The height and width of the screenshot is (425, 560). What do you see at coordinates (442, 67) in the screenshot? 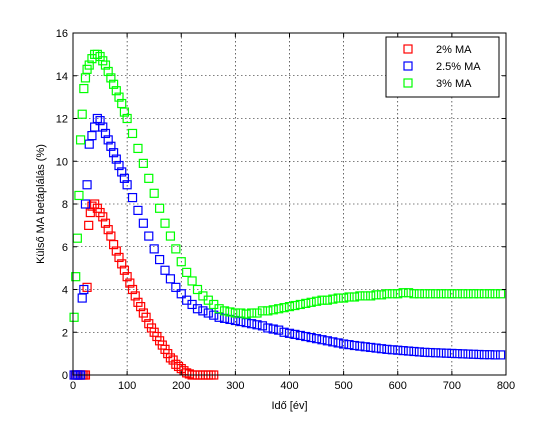
I see `legend: 2% MA 2.5% MA 3% MA` at bounding box center [442, 67].